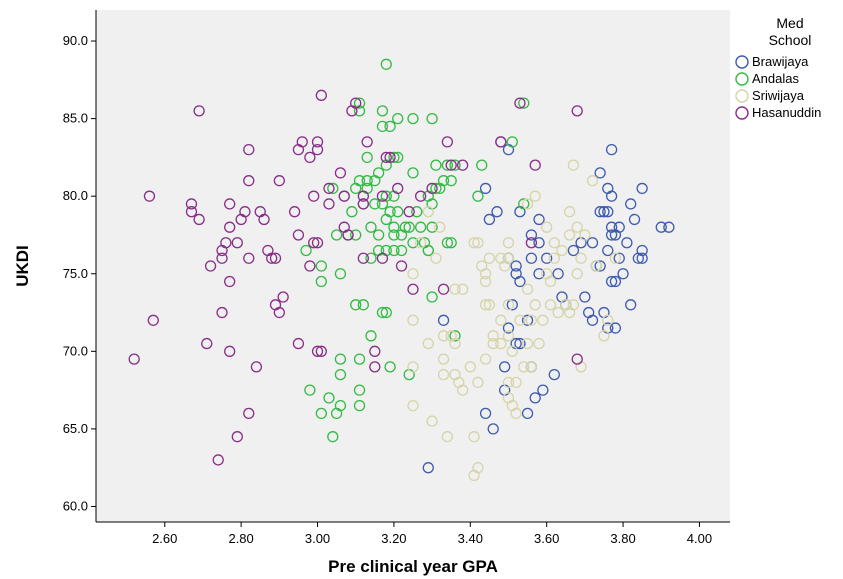 The width and height of the screenshot is (843, 579). I want to click on y-tick-label: 60.0, so click(75, 505).